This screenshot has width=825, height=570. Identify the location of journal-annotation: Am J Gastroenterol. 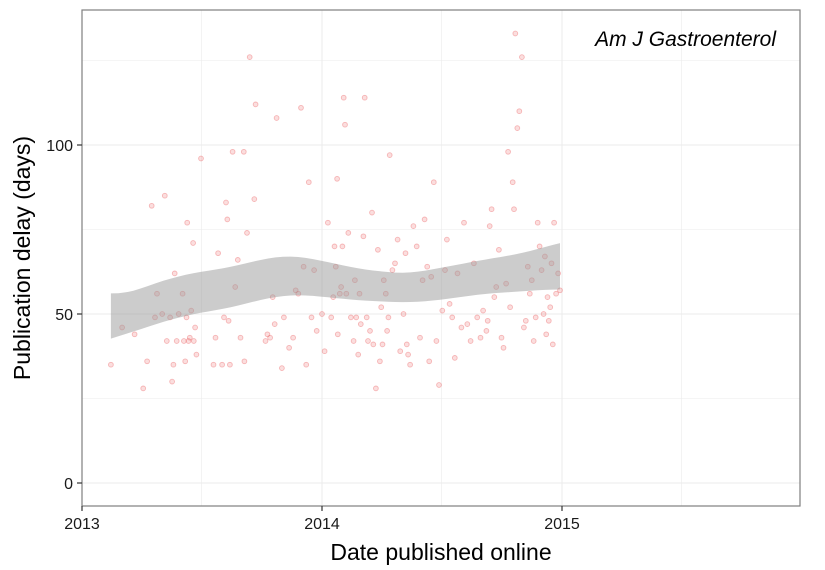
(685, 39).